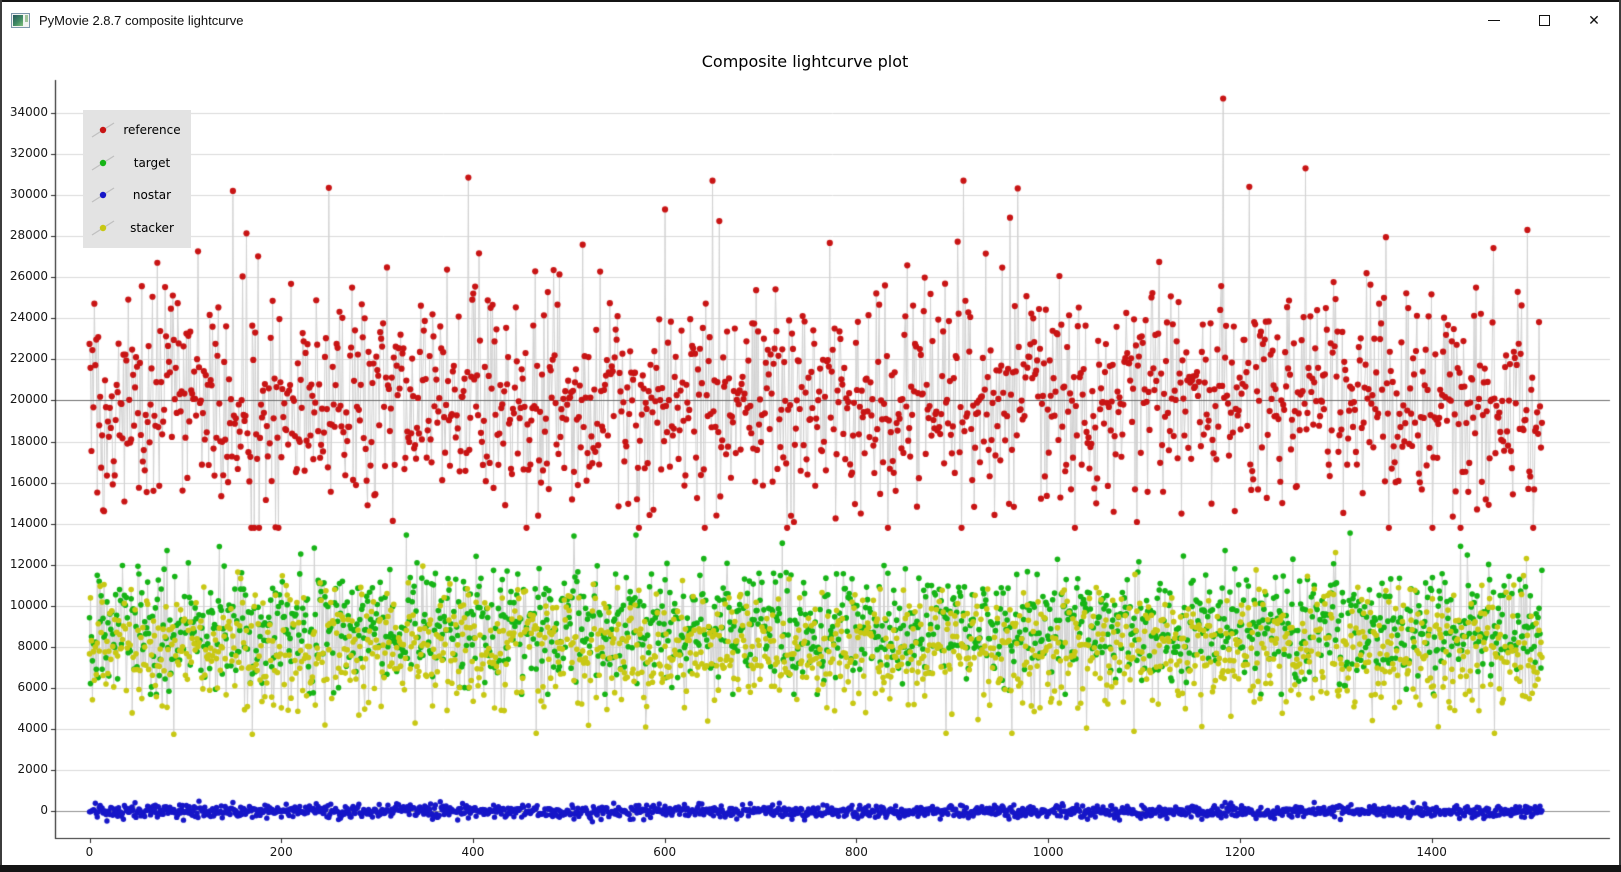 This screenshot has width=1621, height=872. I want to click on window-border-right, so click(1620, 436).